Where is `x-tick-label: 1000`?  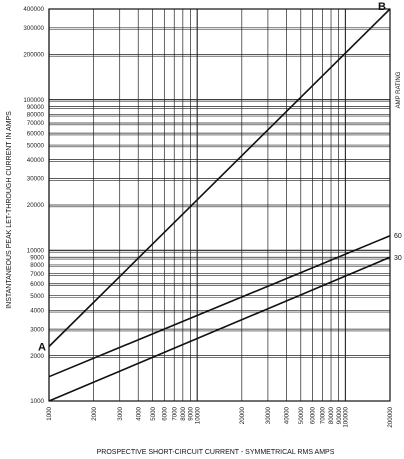 x-tick-label: 1000 is located at coordinates (49, 413).